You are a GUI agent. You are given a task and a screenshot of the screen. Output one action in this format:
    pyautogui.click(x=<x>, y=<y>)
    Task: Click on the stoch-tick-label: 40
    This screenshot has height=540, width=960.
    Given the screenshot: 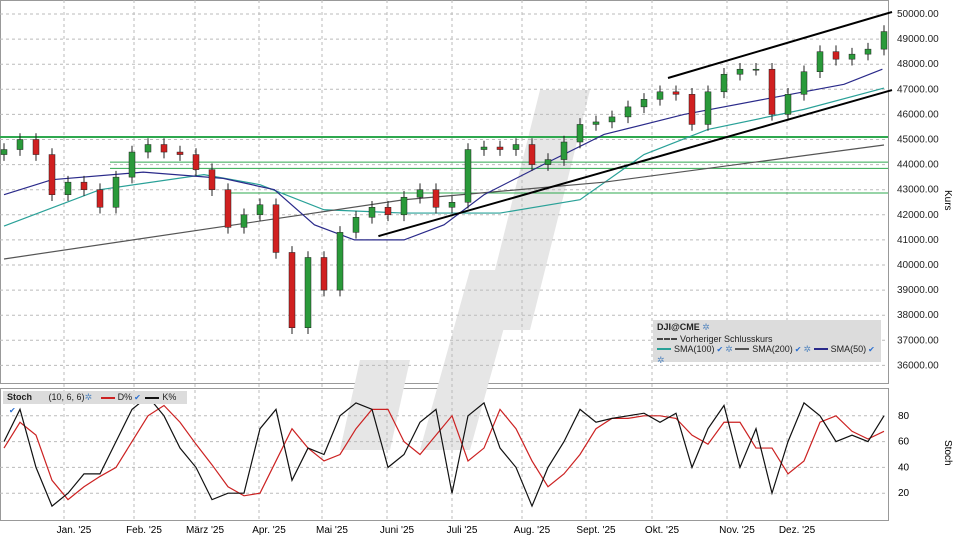 What is the action you would take?
    pyautogui.click(x=904, y=467)
    